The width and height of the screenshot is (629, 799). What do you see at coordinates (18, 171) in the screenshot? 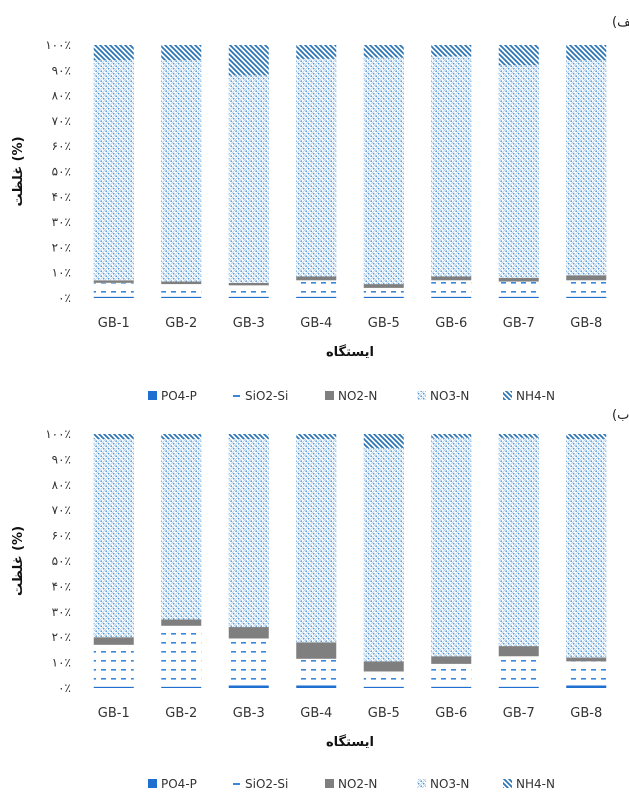
I see `y-axis-title: غلظت (%)` at bounding box center [18, 171].